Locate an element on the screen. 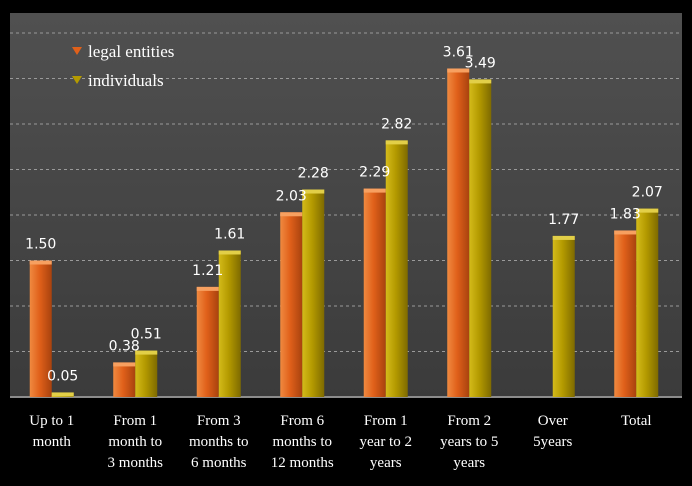  category-label-line: 5years is located at coordinates (552, 442).